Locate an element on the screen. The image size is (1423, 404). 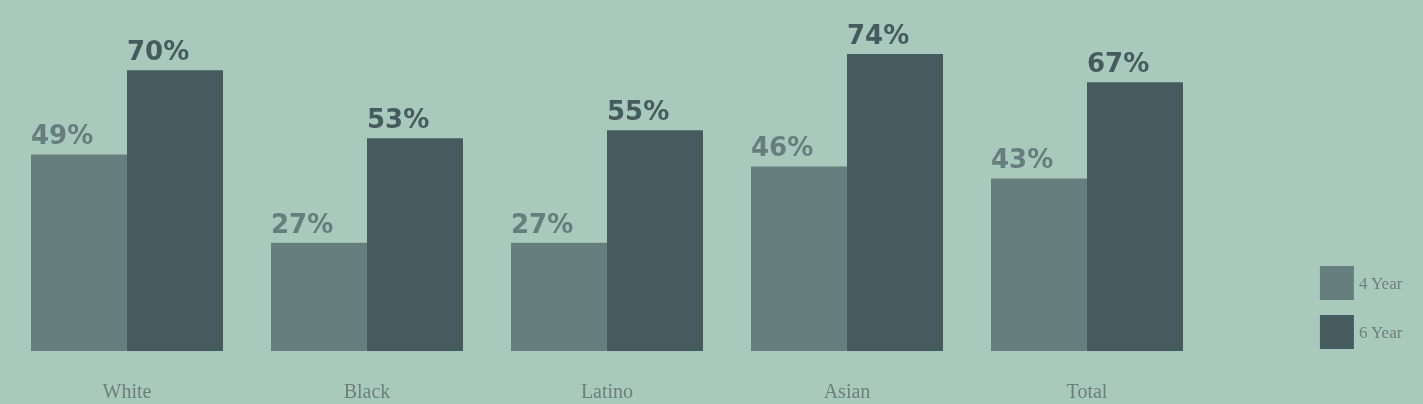
data-label: 43% is located at coordinates (1022, 159).